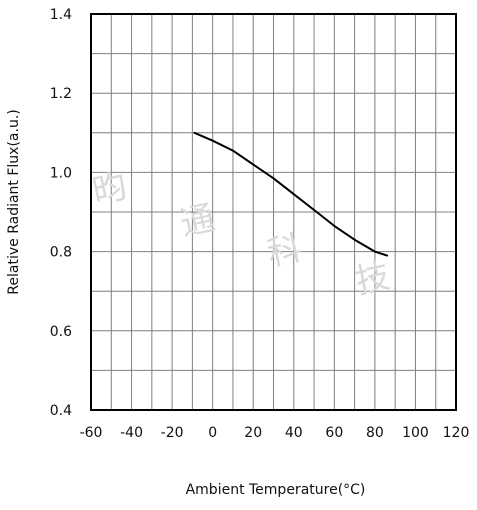  What do you see at coordinates (61, 253) in the screenshot?
I see `y-tick-label: 0.8` at bounding box center [61, 253].